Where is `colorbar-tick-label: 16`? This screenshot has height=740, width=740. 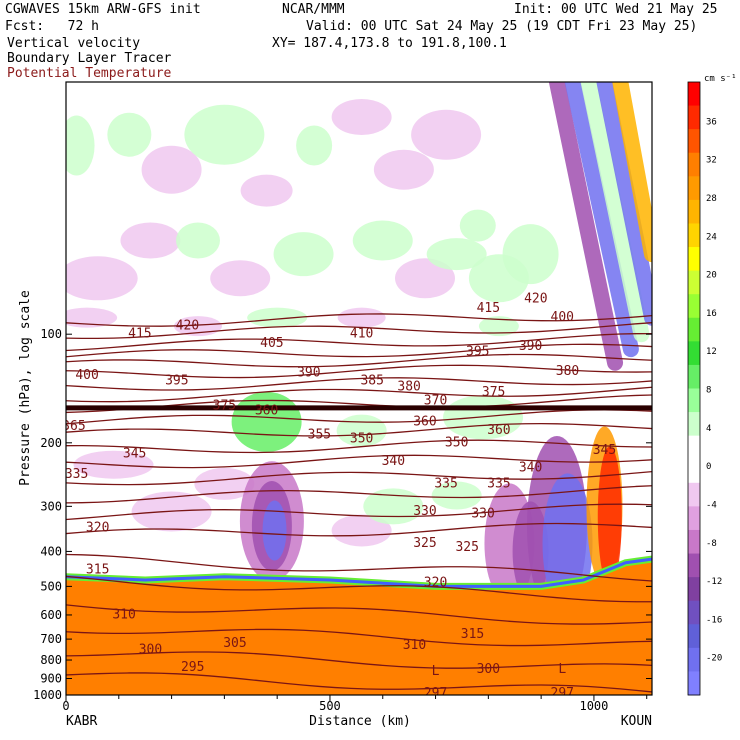
colorbar-tick-label: 16 is located at coordinates (711, 314).